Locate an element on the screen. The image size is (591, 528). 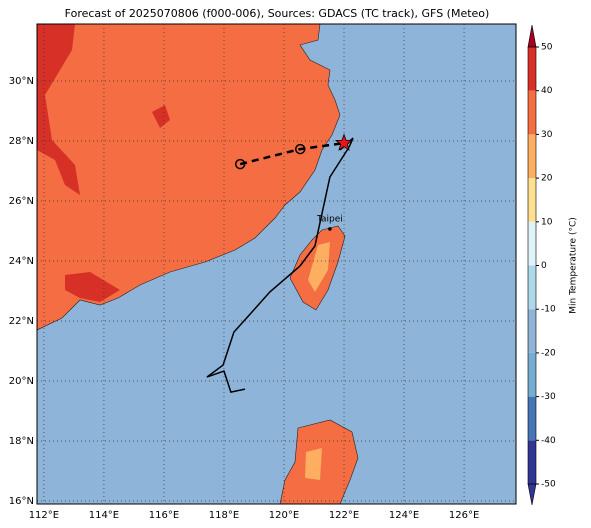
colorbar-tick-label: 10 is located at coordinates (547, 222).